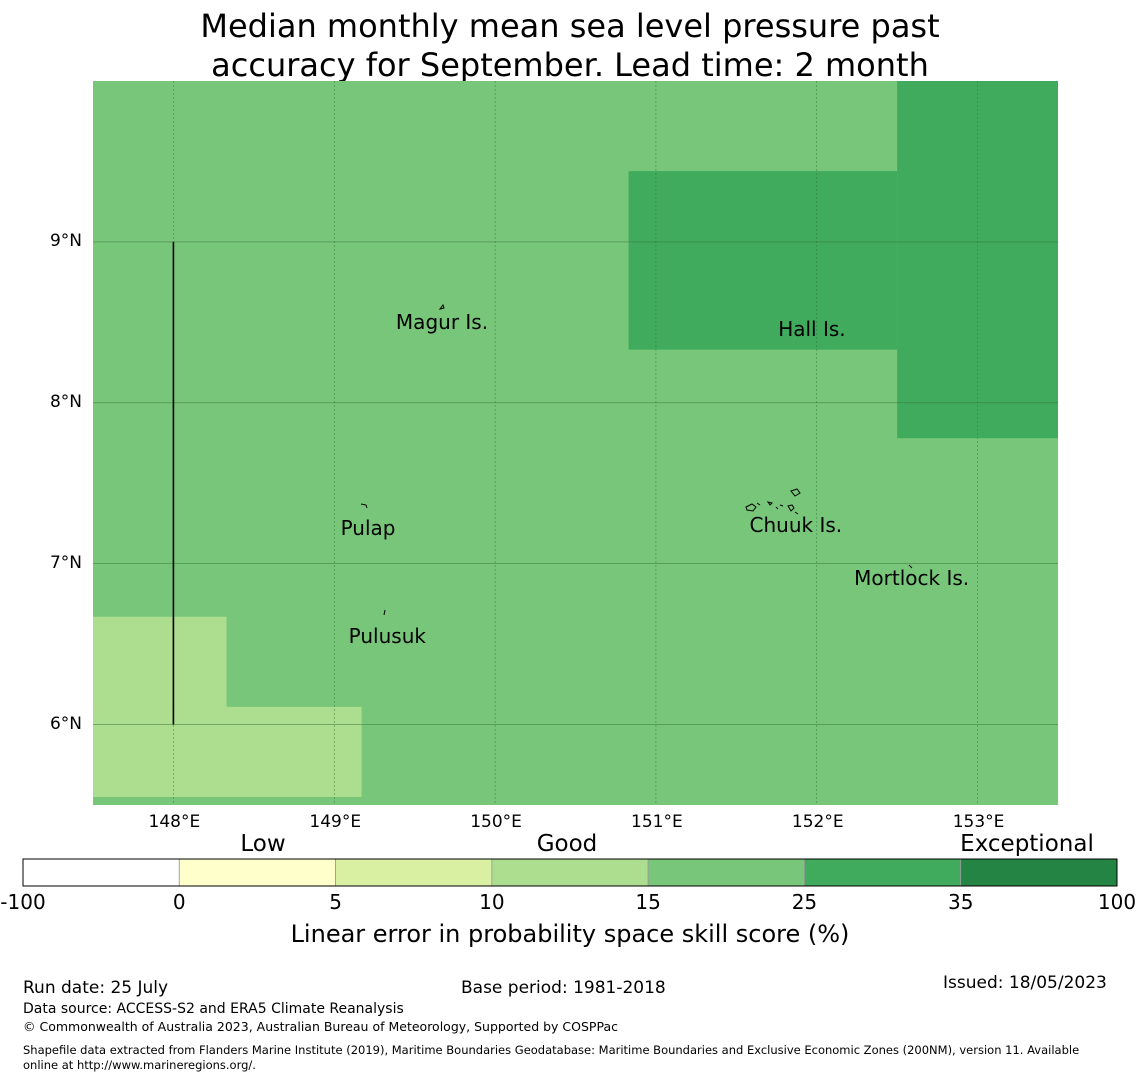 The height and width of the screenshot is (1080, 1140). What do you see at coordinates (1025, 983) in the screenshot?
I see `issued-date: Issued: 18/05/2023` at bounding box center [1025, 983].